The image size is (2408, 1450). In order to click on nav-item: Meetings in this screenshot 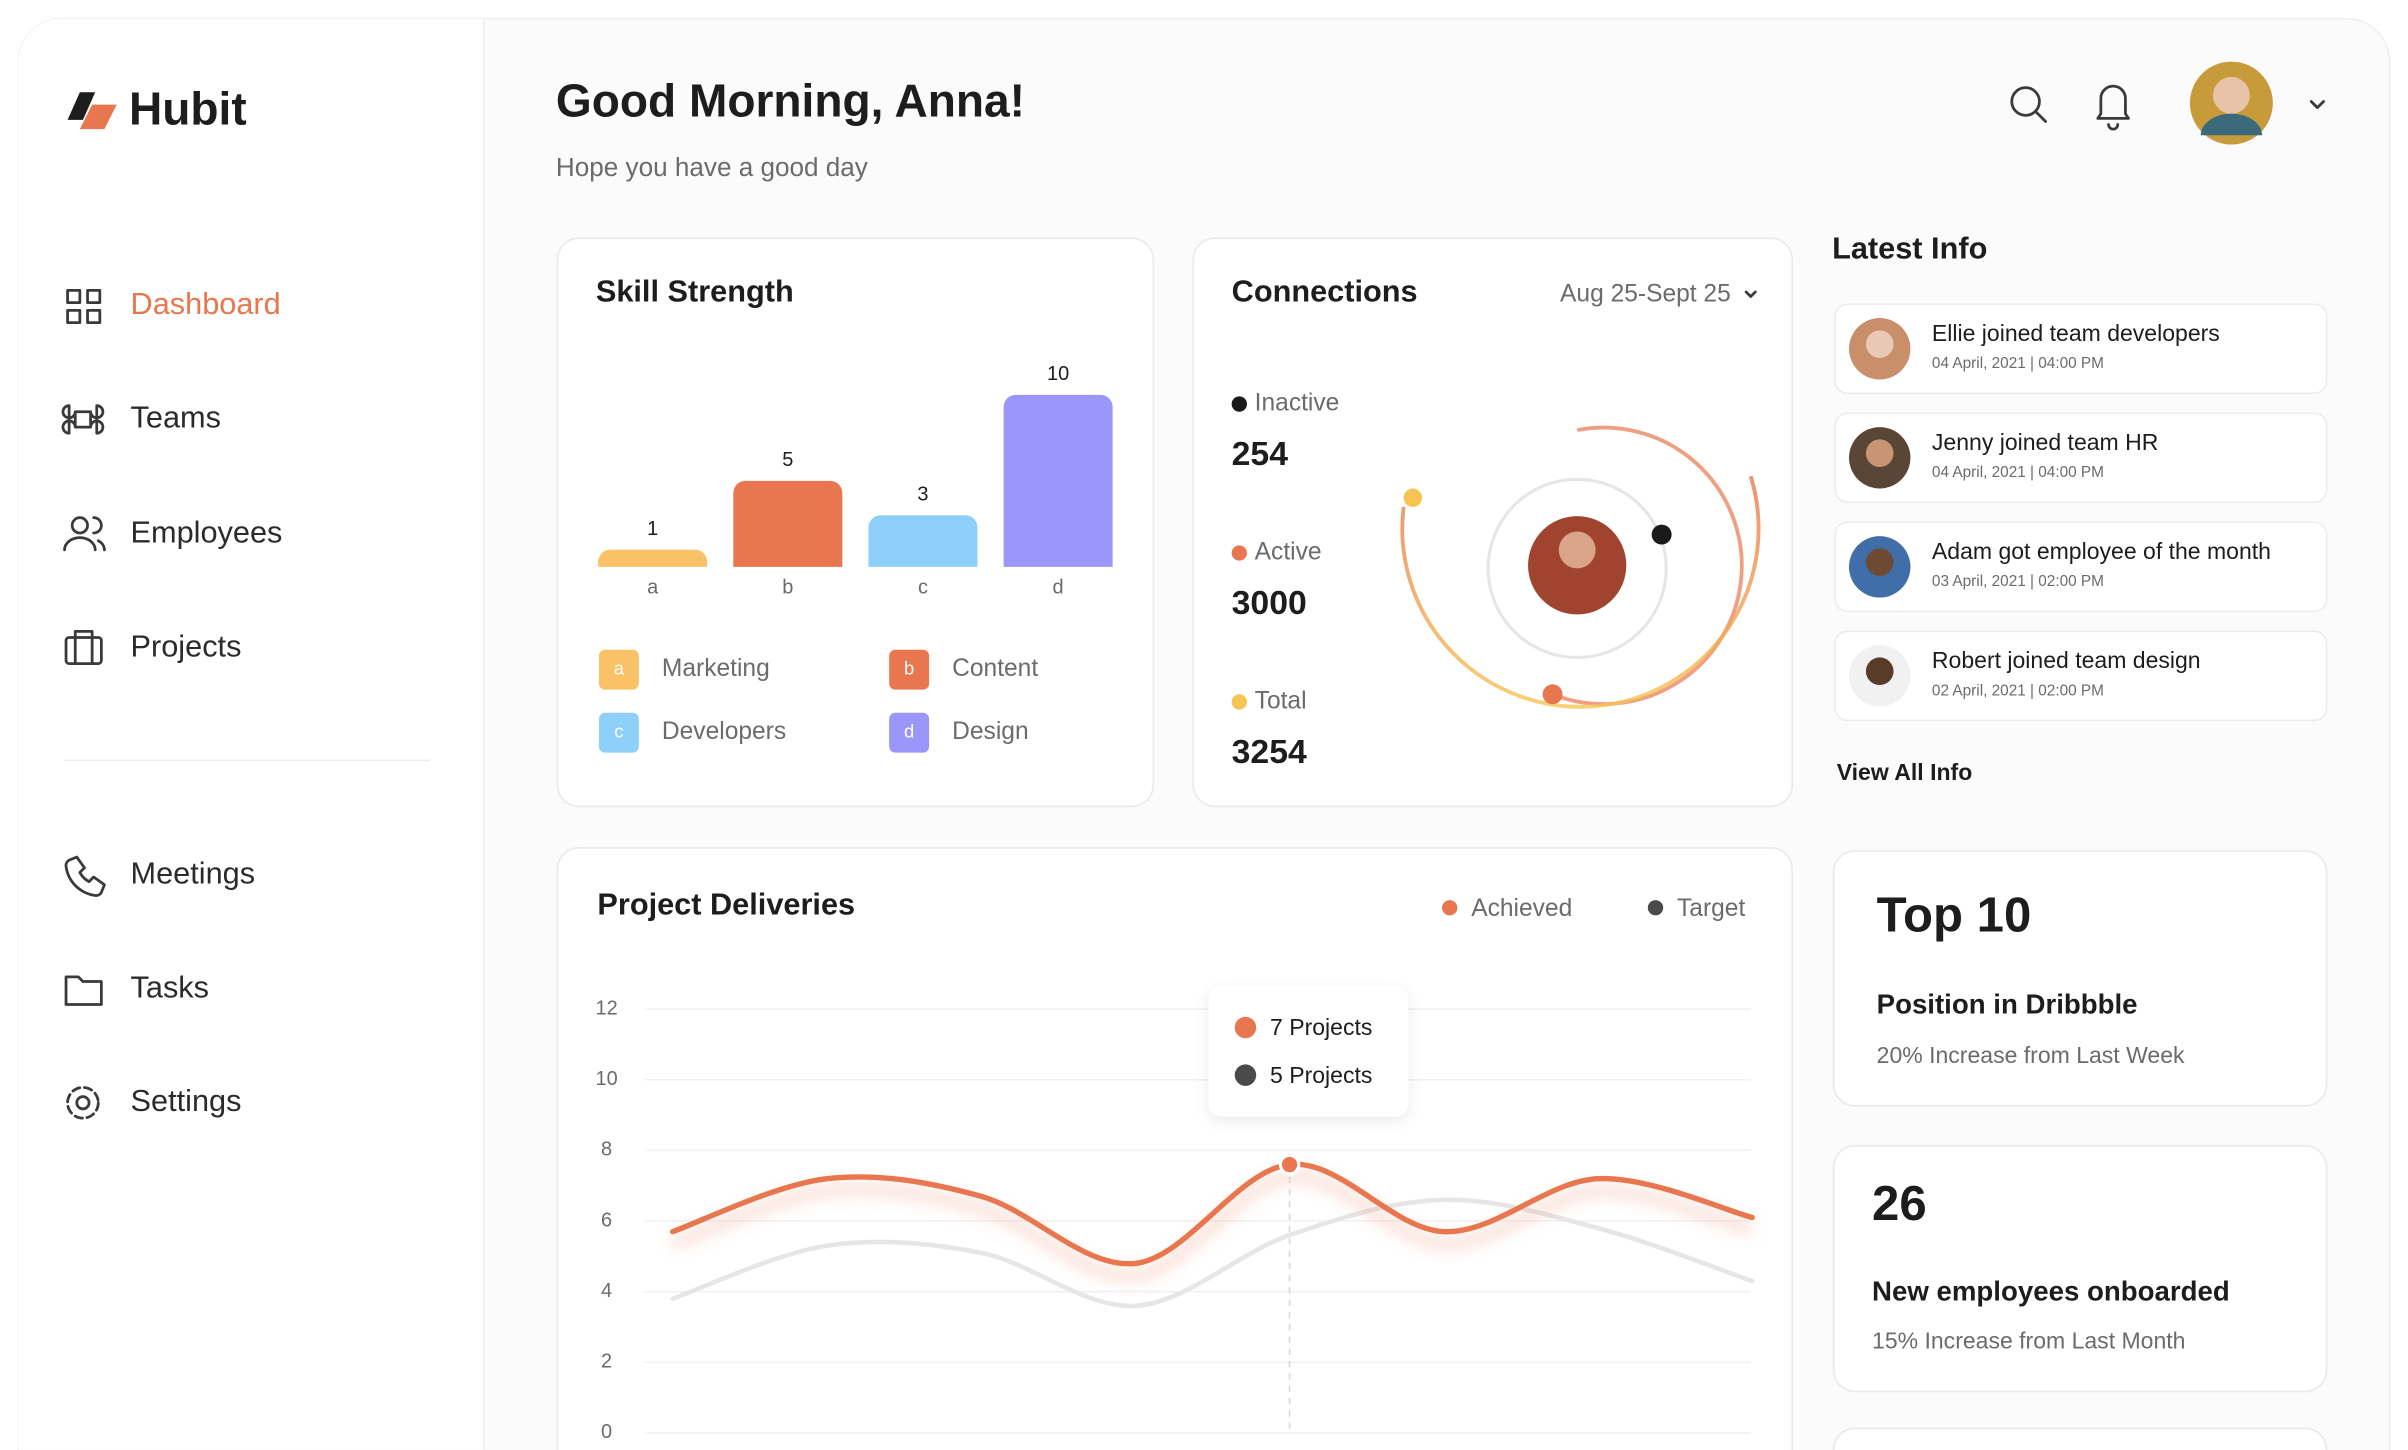, I will do `click(160, 876)`.